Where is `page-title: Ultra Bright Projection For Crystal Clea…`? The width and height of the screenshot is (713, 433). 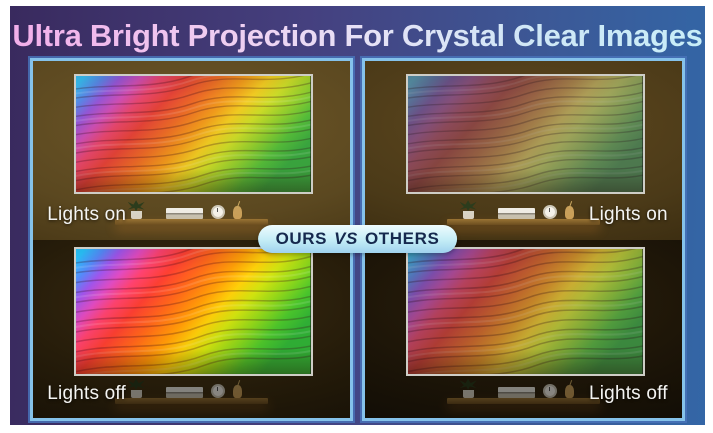
page-title: Ultra Bright Projection For Crystal Clea… is located at coordinates (357, 36).